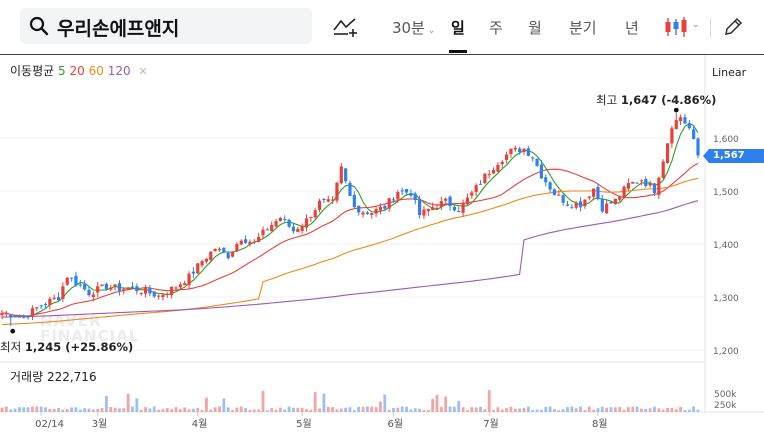  I want to click on price-tick-label: 1,200, so click(726, 352).